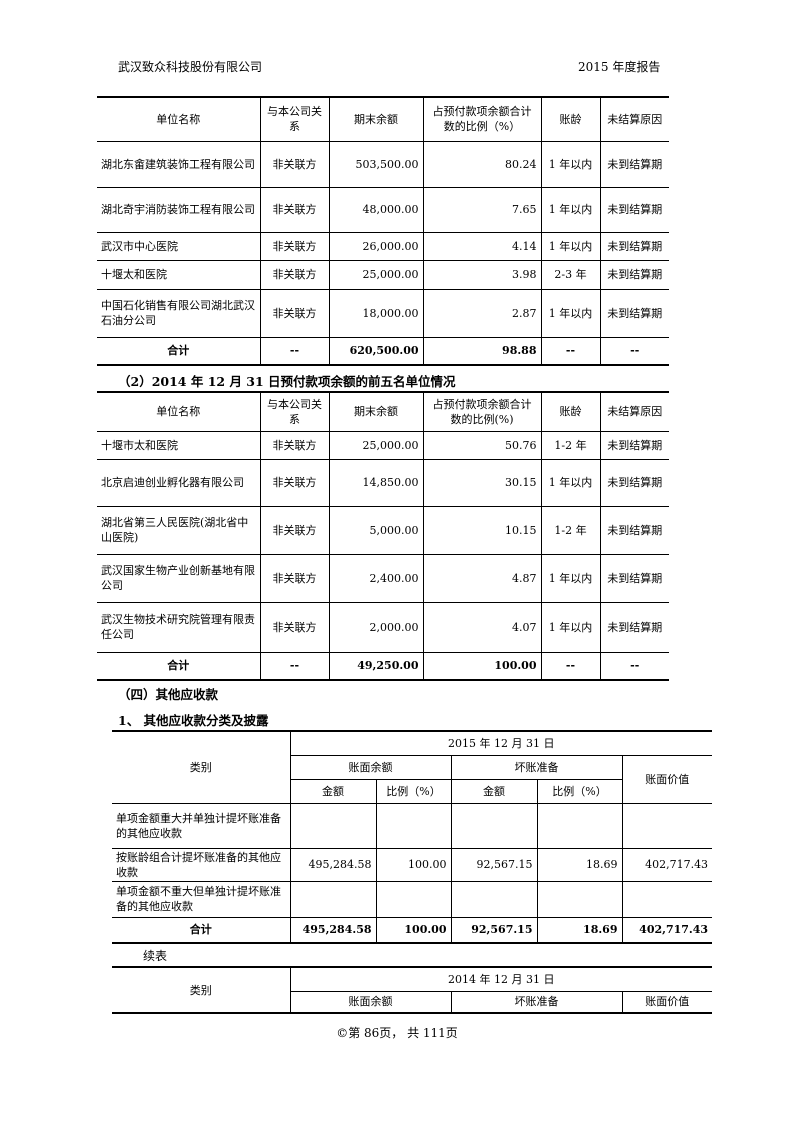 Image resolution: width=794 pixels, height=1123 pixels. I want to click on cell: 武汉市中心医院, so click(179, 246).